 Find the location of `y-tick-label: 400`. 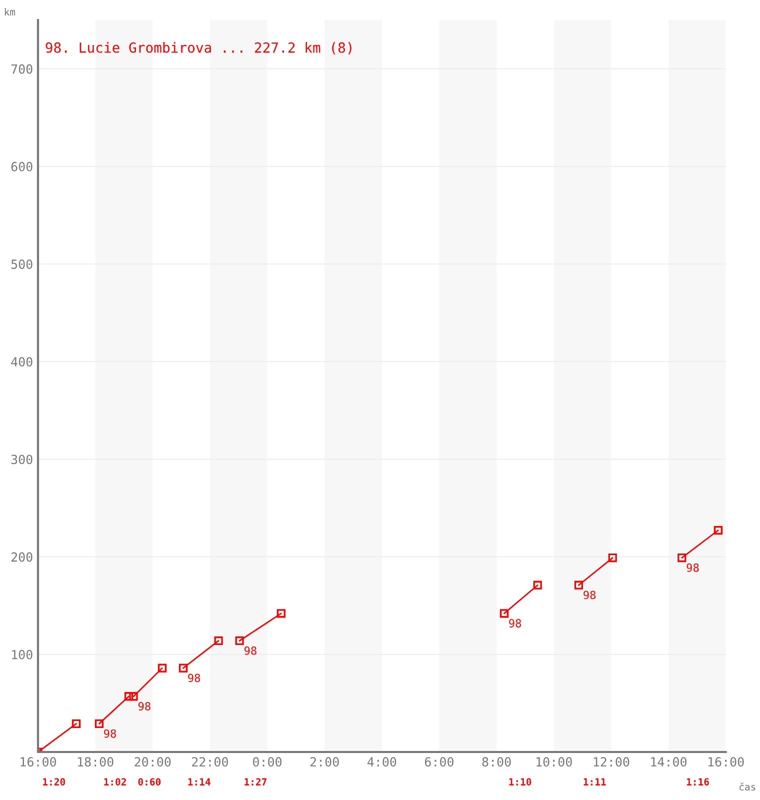

y-tick-label: 400 is located at coordinates (21, 362).